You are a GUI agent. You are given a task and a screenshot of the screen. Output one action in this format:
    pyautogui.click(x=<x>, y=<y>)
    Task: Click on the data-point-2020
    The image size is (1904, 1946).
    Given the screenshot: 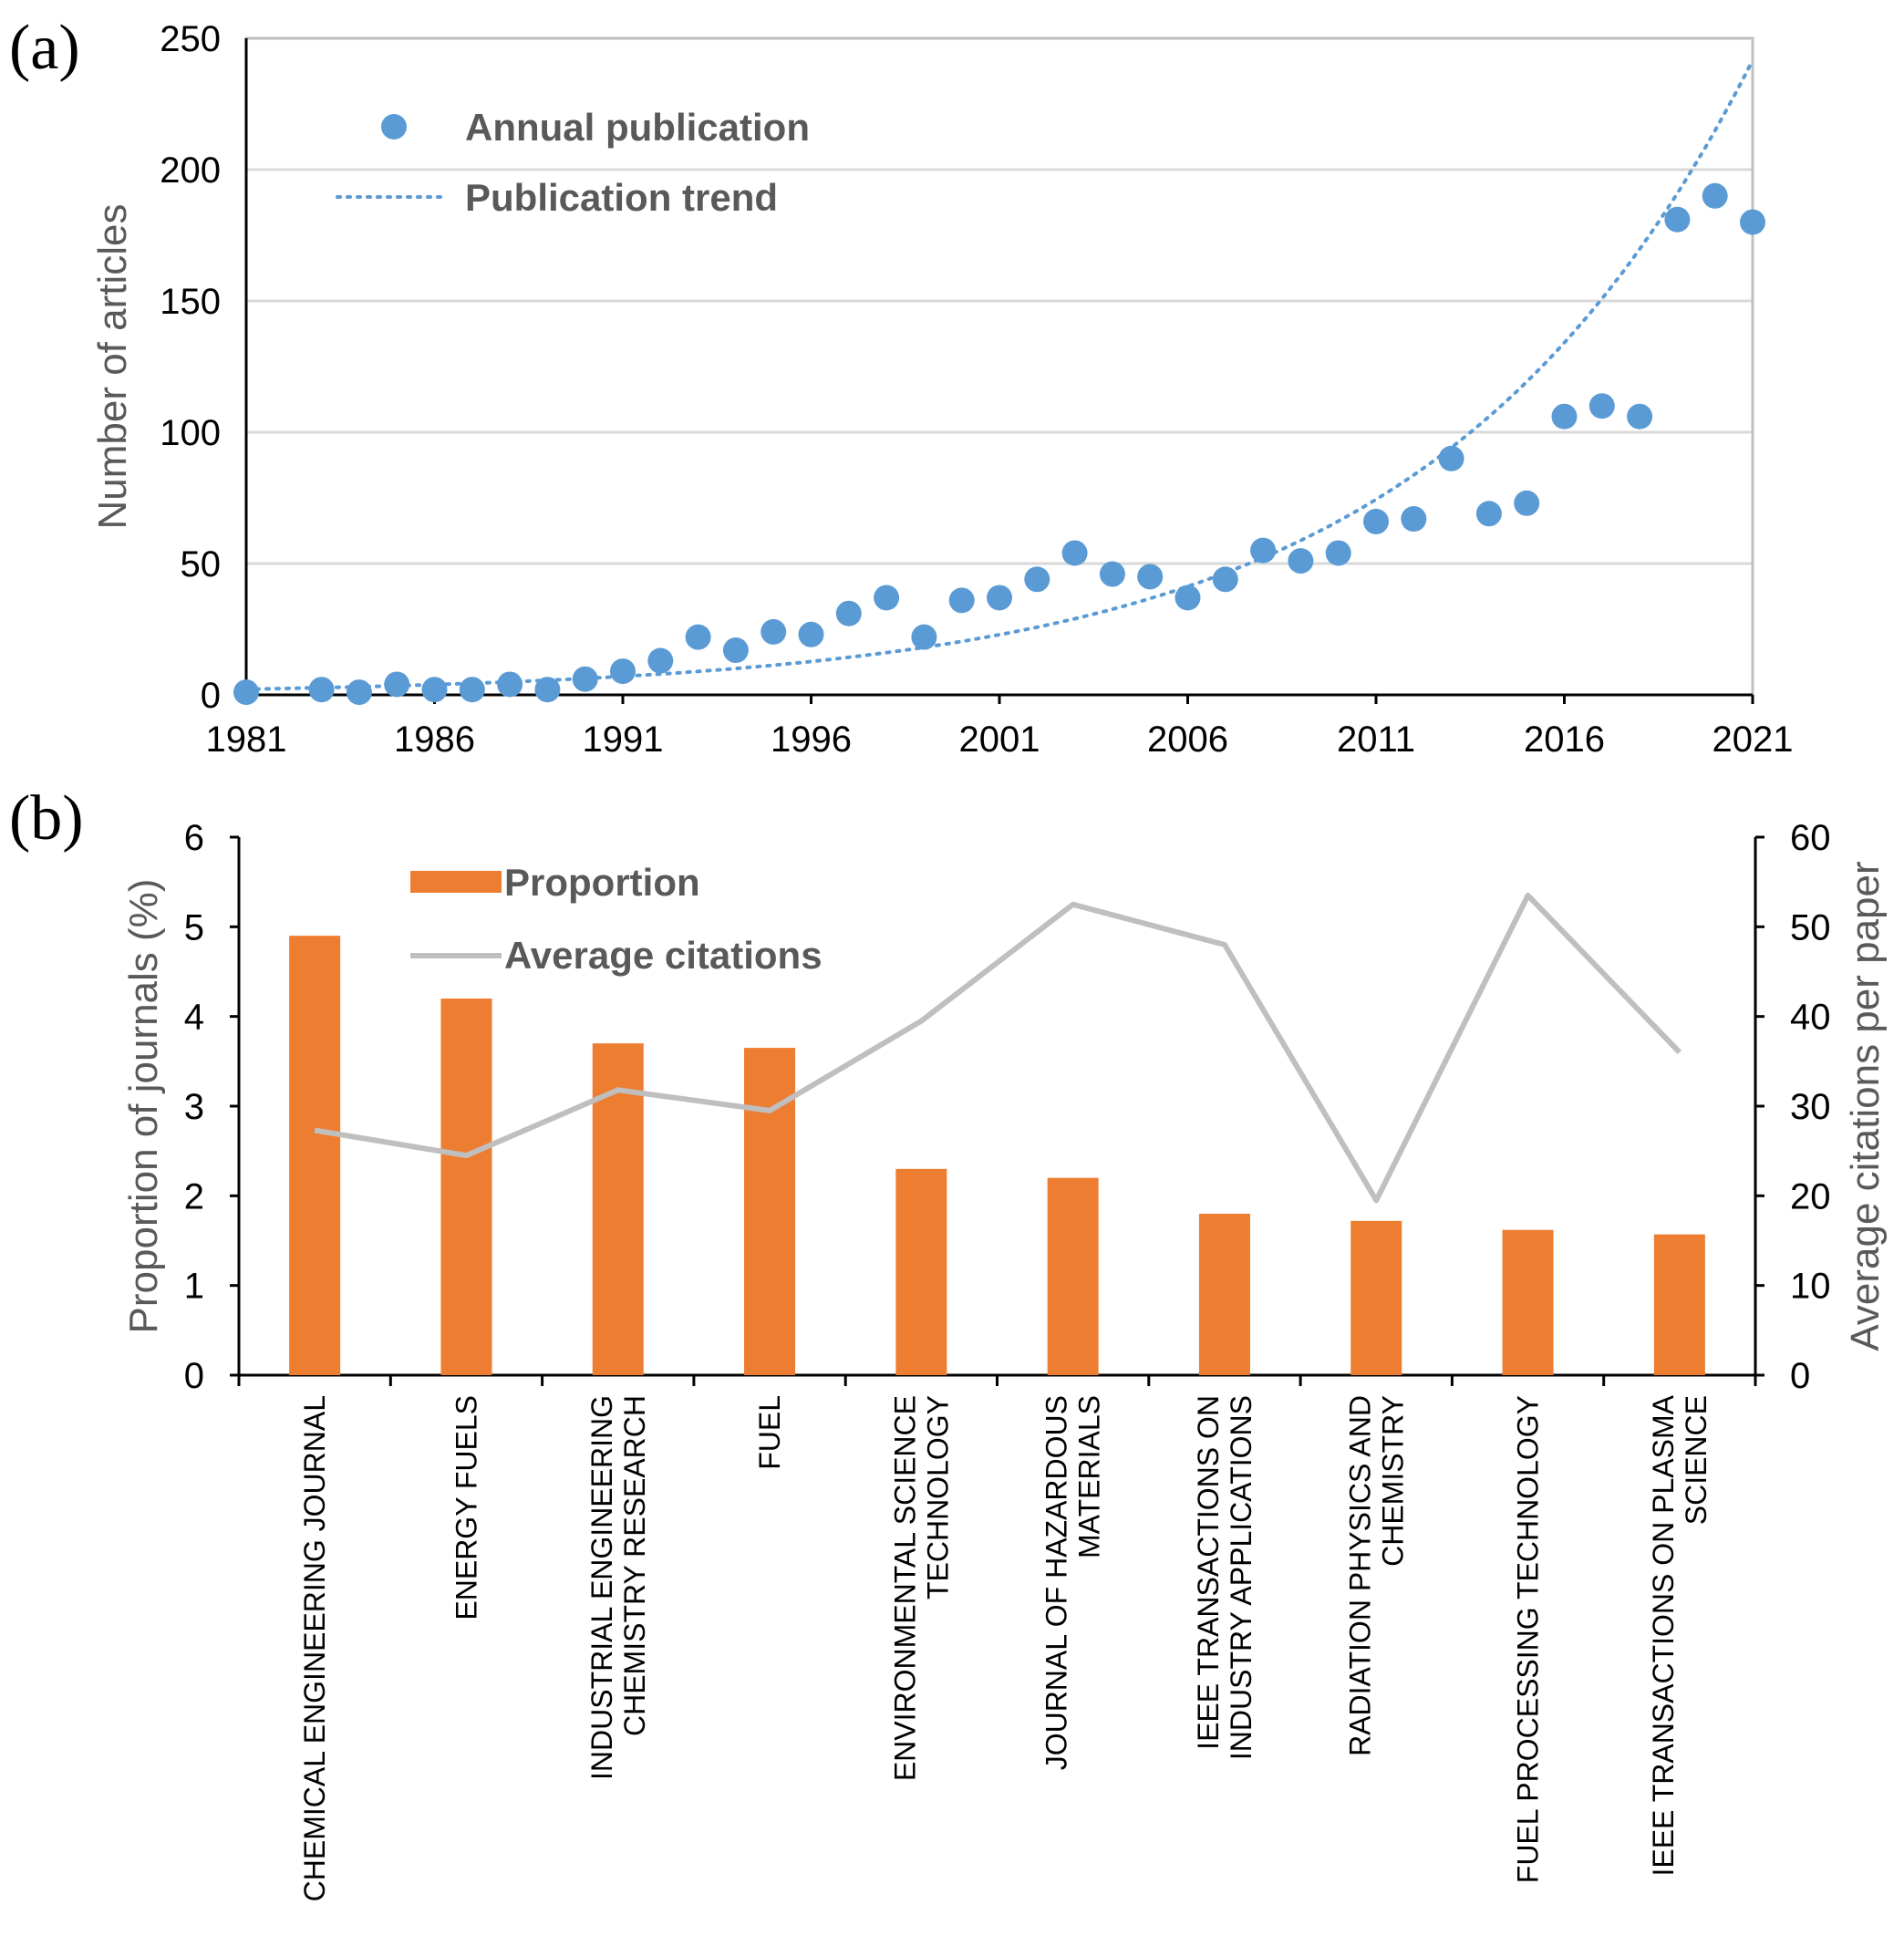 What is the action you would take?
    pyautogui.click(x=1715, y=195)
    